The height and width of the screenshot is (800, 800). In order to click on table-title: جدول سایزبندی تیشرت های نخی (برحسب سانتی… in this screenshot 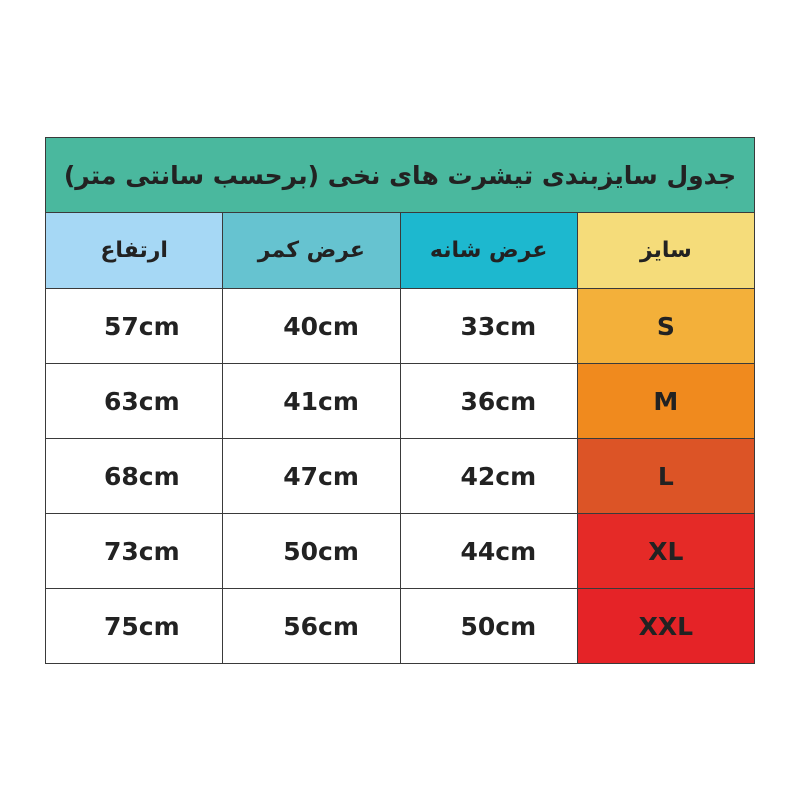, I will do `click(400, 175)`.